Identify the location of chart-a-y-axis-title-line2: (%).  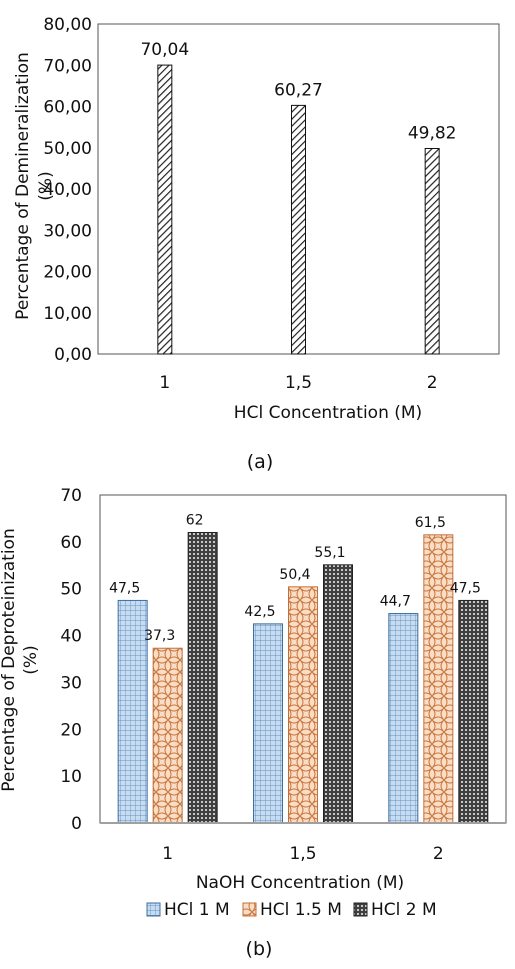
(46, 185).